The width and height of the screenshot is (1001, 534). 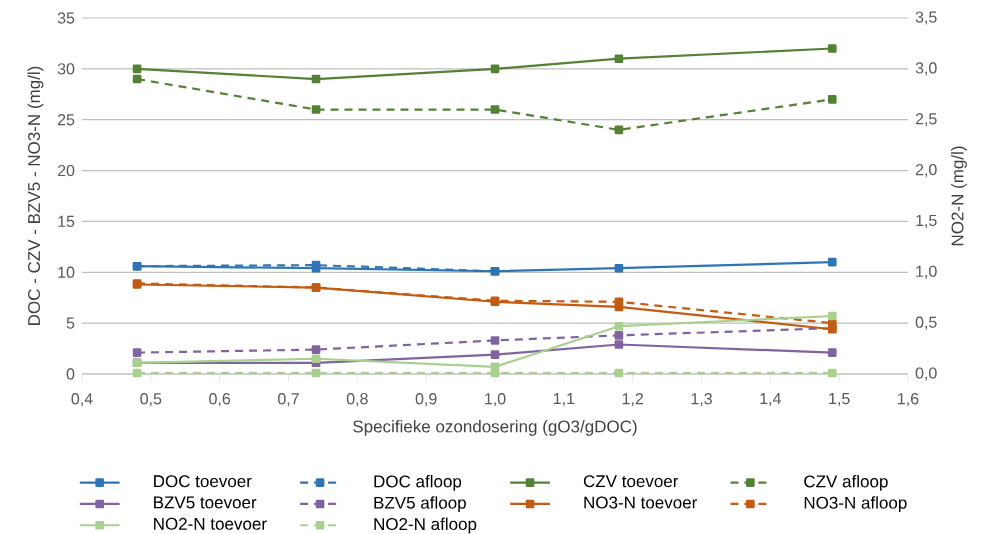 I want to click on x-tick-label: 0,4, so click(x=82, y=400).